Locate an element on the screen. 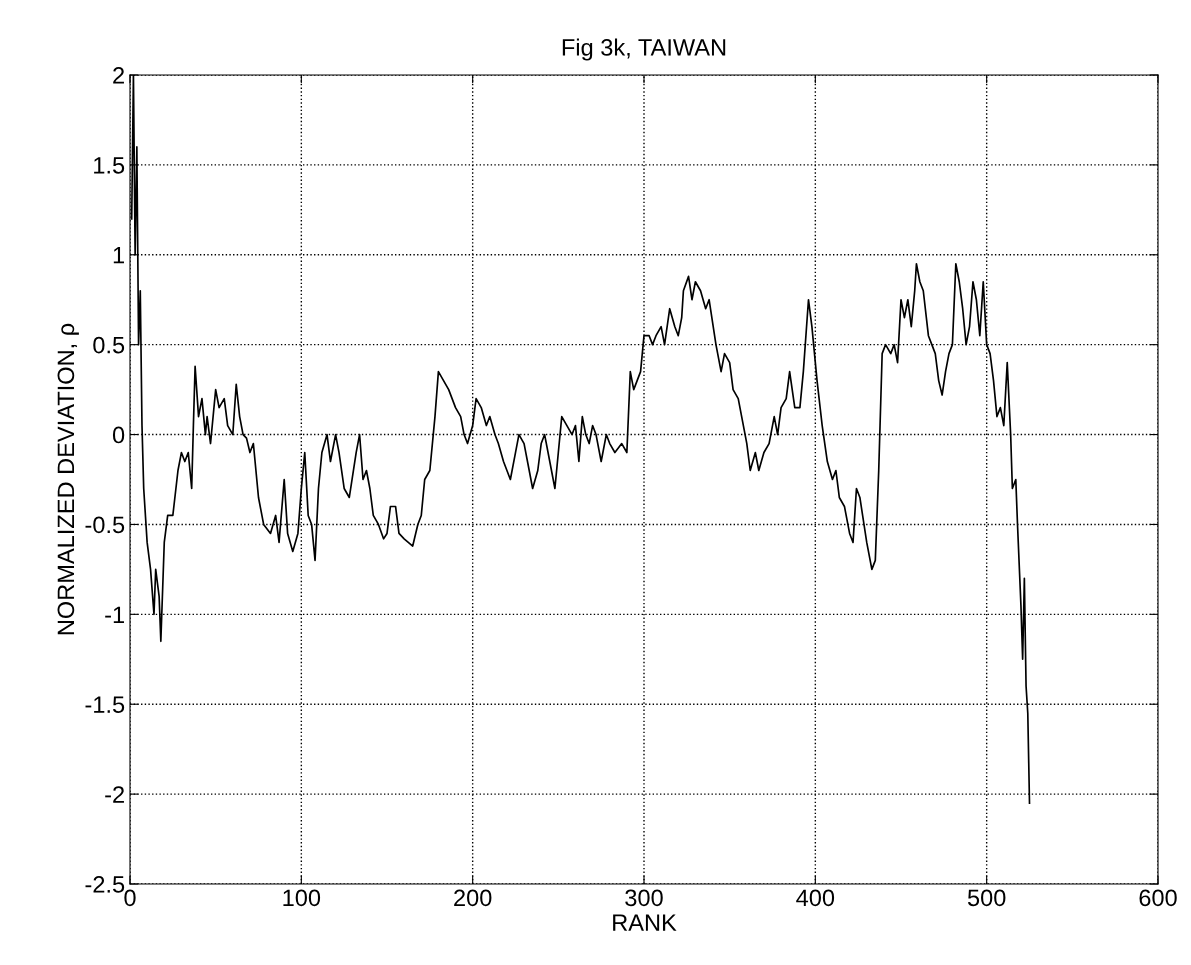 Image resolution: width=1191 pixels, height=965 pixels. y-tick-label: -2 is located at coordinates (114, 794).